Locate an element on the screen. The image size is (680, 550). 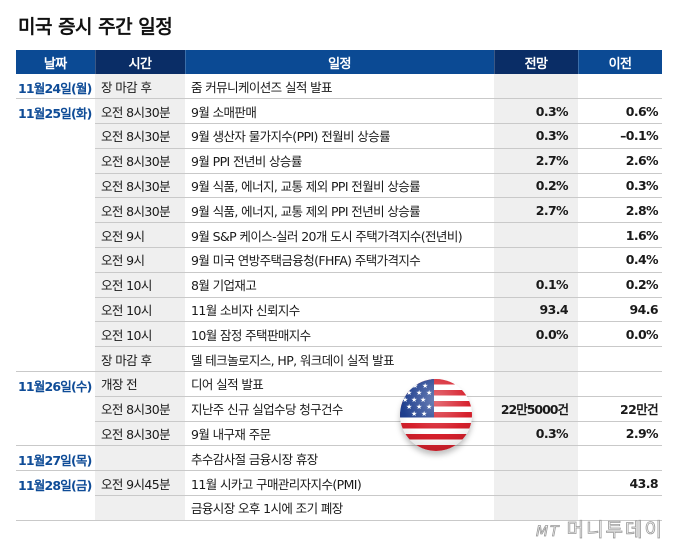
event-cell: 금융시장 오후 1시에 조기 폐장 is located at coordinates (339, 508).